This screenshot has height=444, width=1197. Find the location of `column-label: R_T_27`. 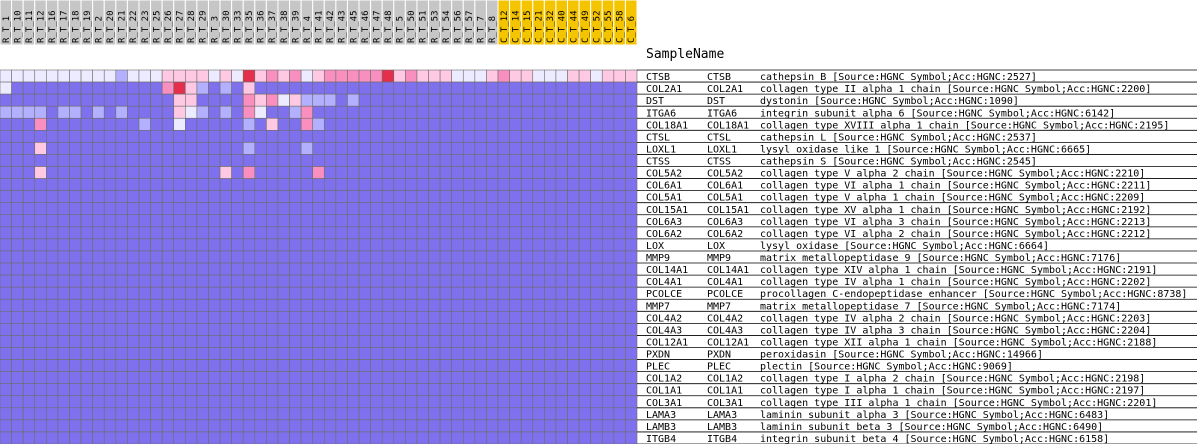

column-label: R_T_27 is located at coordinates (181, 26).